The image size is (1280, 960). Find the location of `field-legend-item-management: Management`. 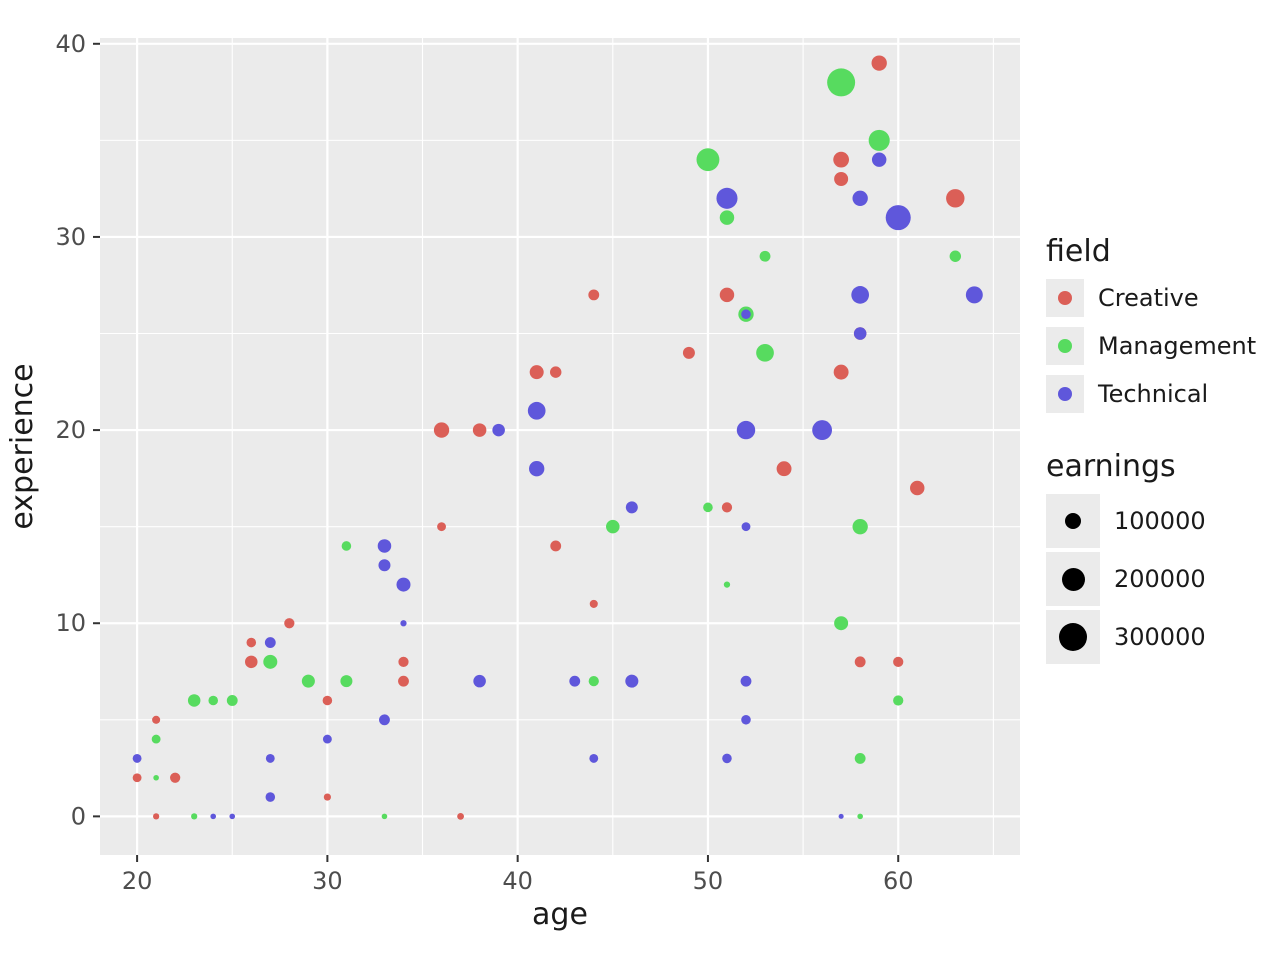

field-legend-item-management: Management is located at coordinates (1151, 346).